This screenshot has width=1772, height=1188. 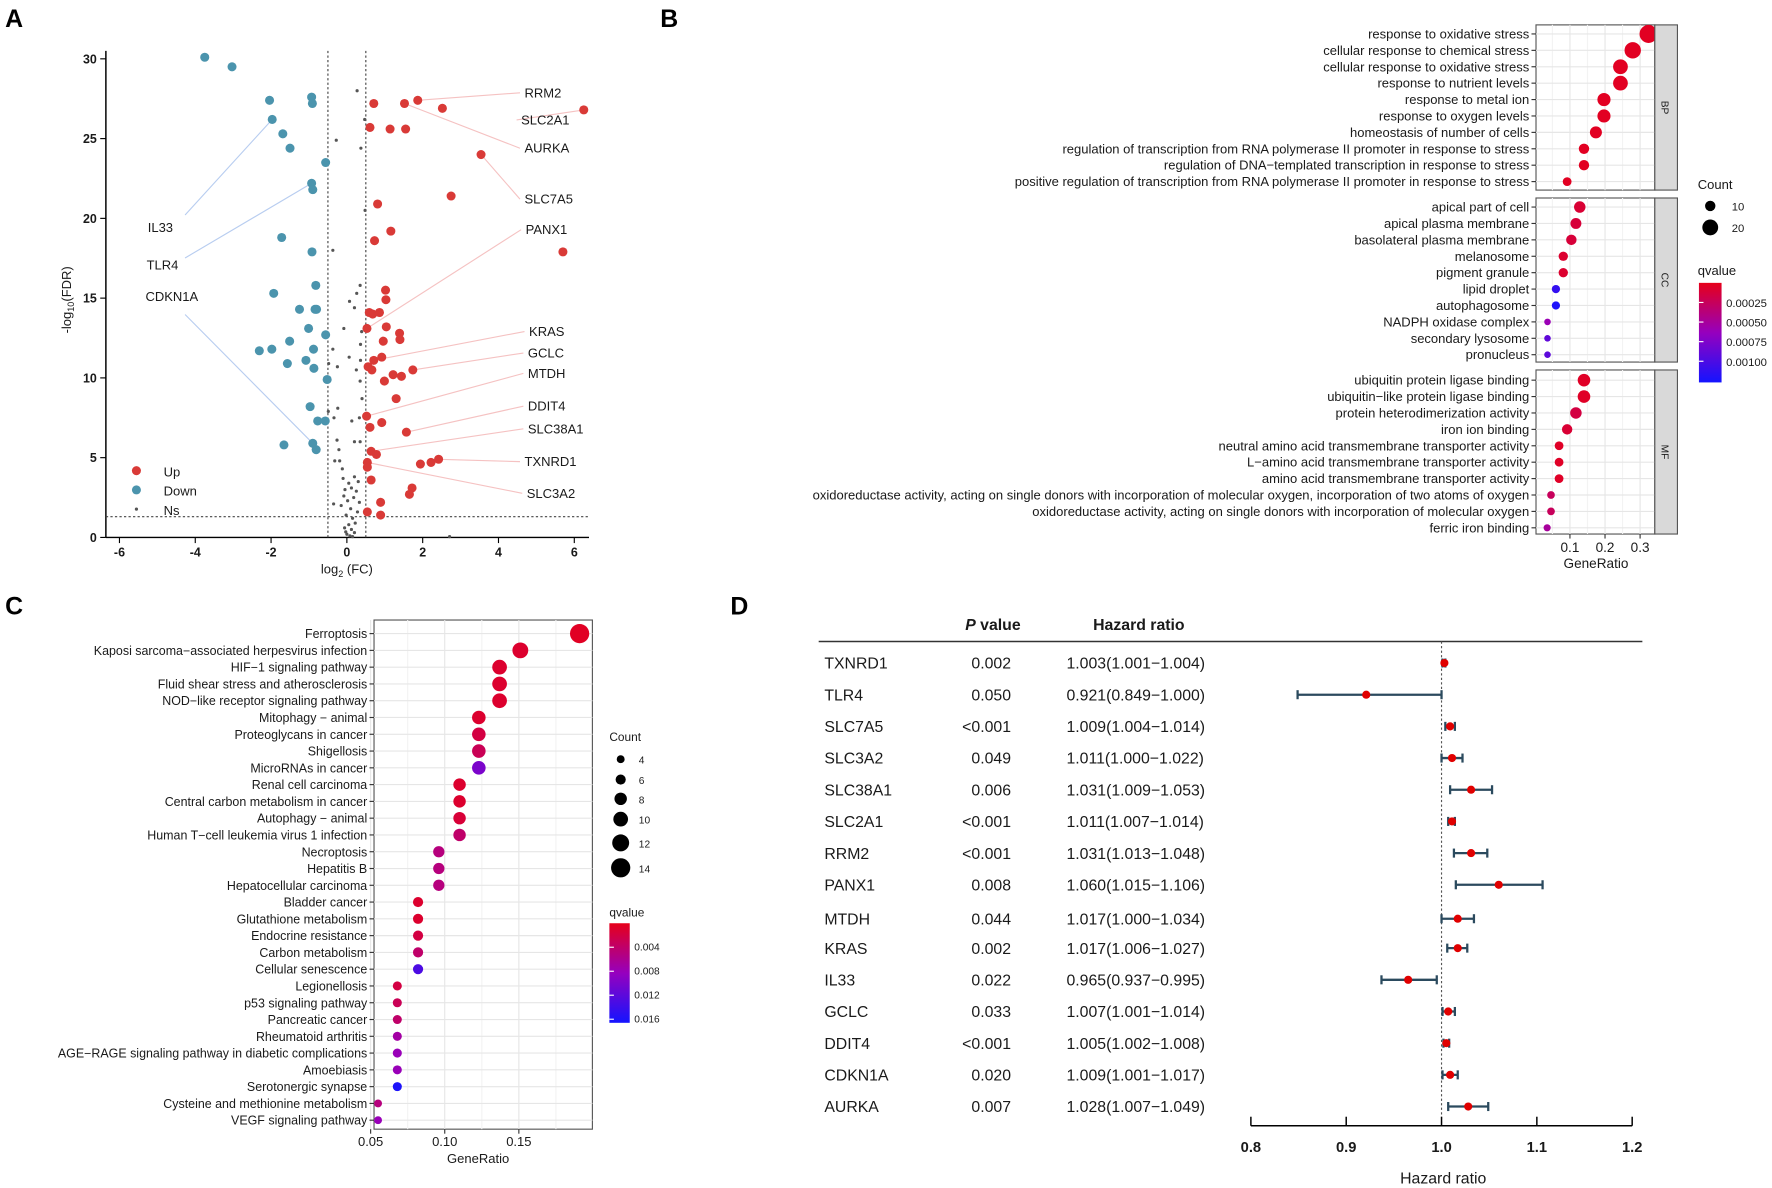 I want to click on term-label: pigment granule, so click(x=1482, y=272).